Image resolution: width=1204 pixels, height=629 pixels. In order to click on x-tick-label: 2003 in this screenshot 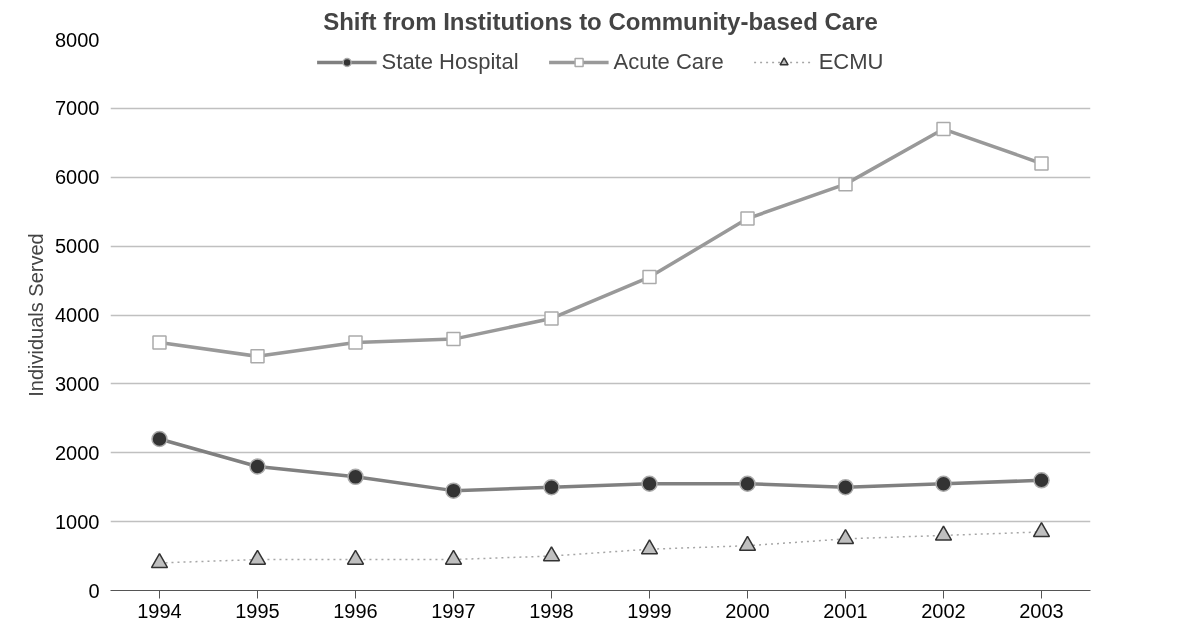, I will do `click(1041, 610)`.